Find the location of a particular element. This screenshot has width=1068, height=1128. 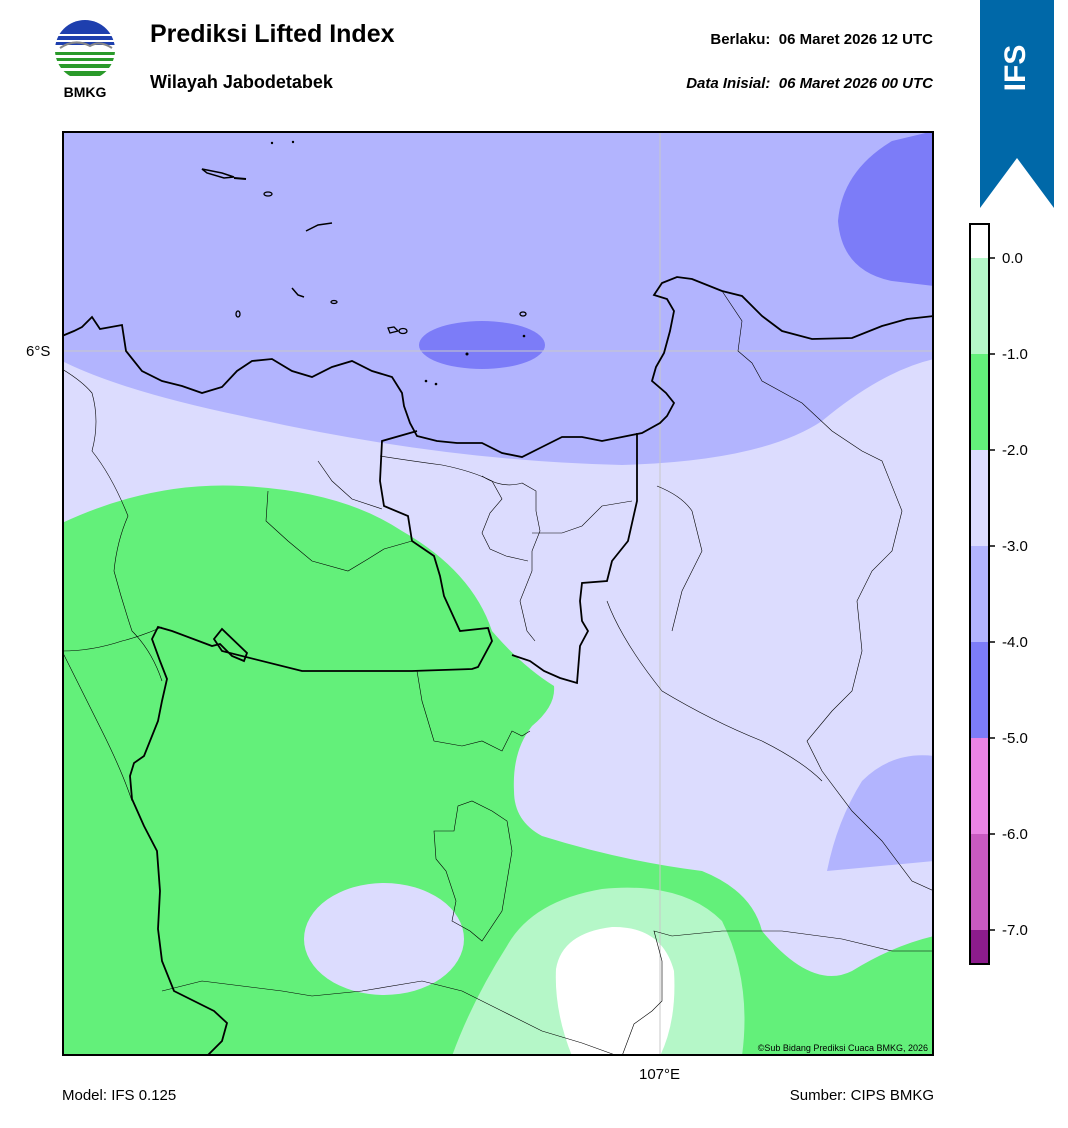

colorbar-tick-label: -6.0 is located at coordinates (1015, 834).